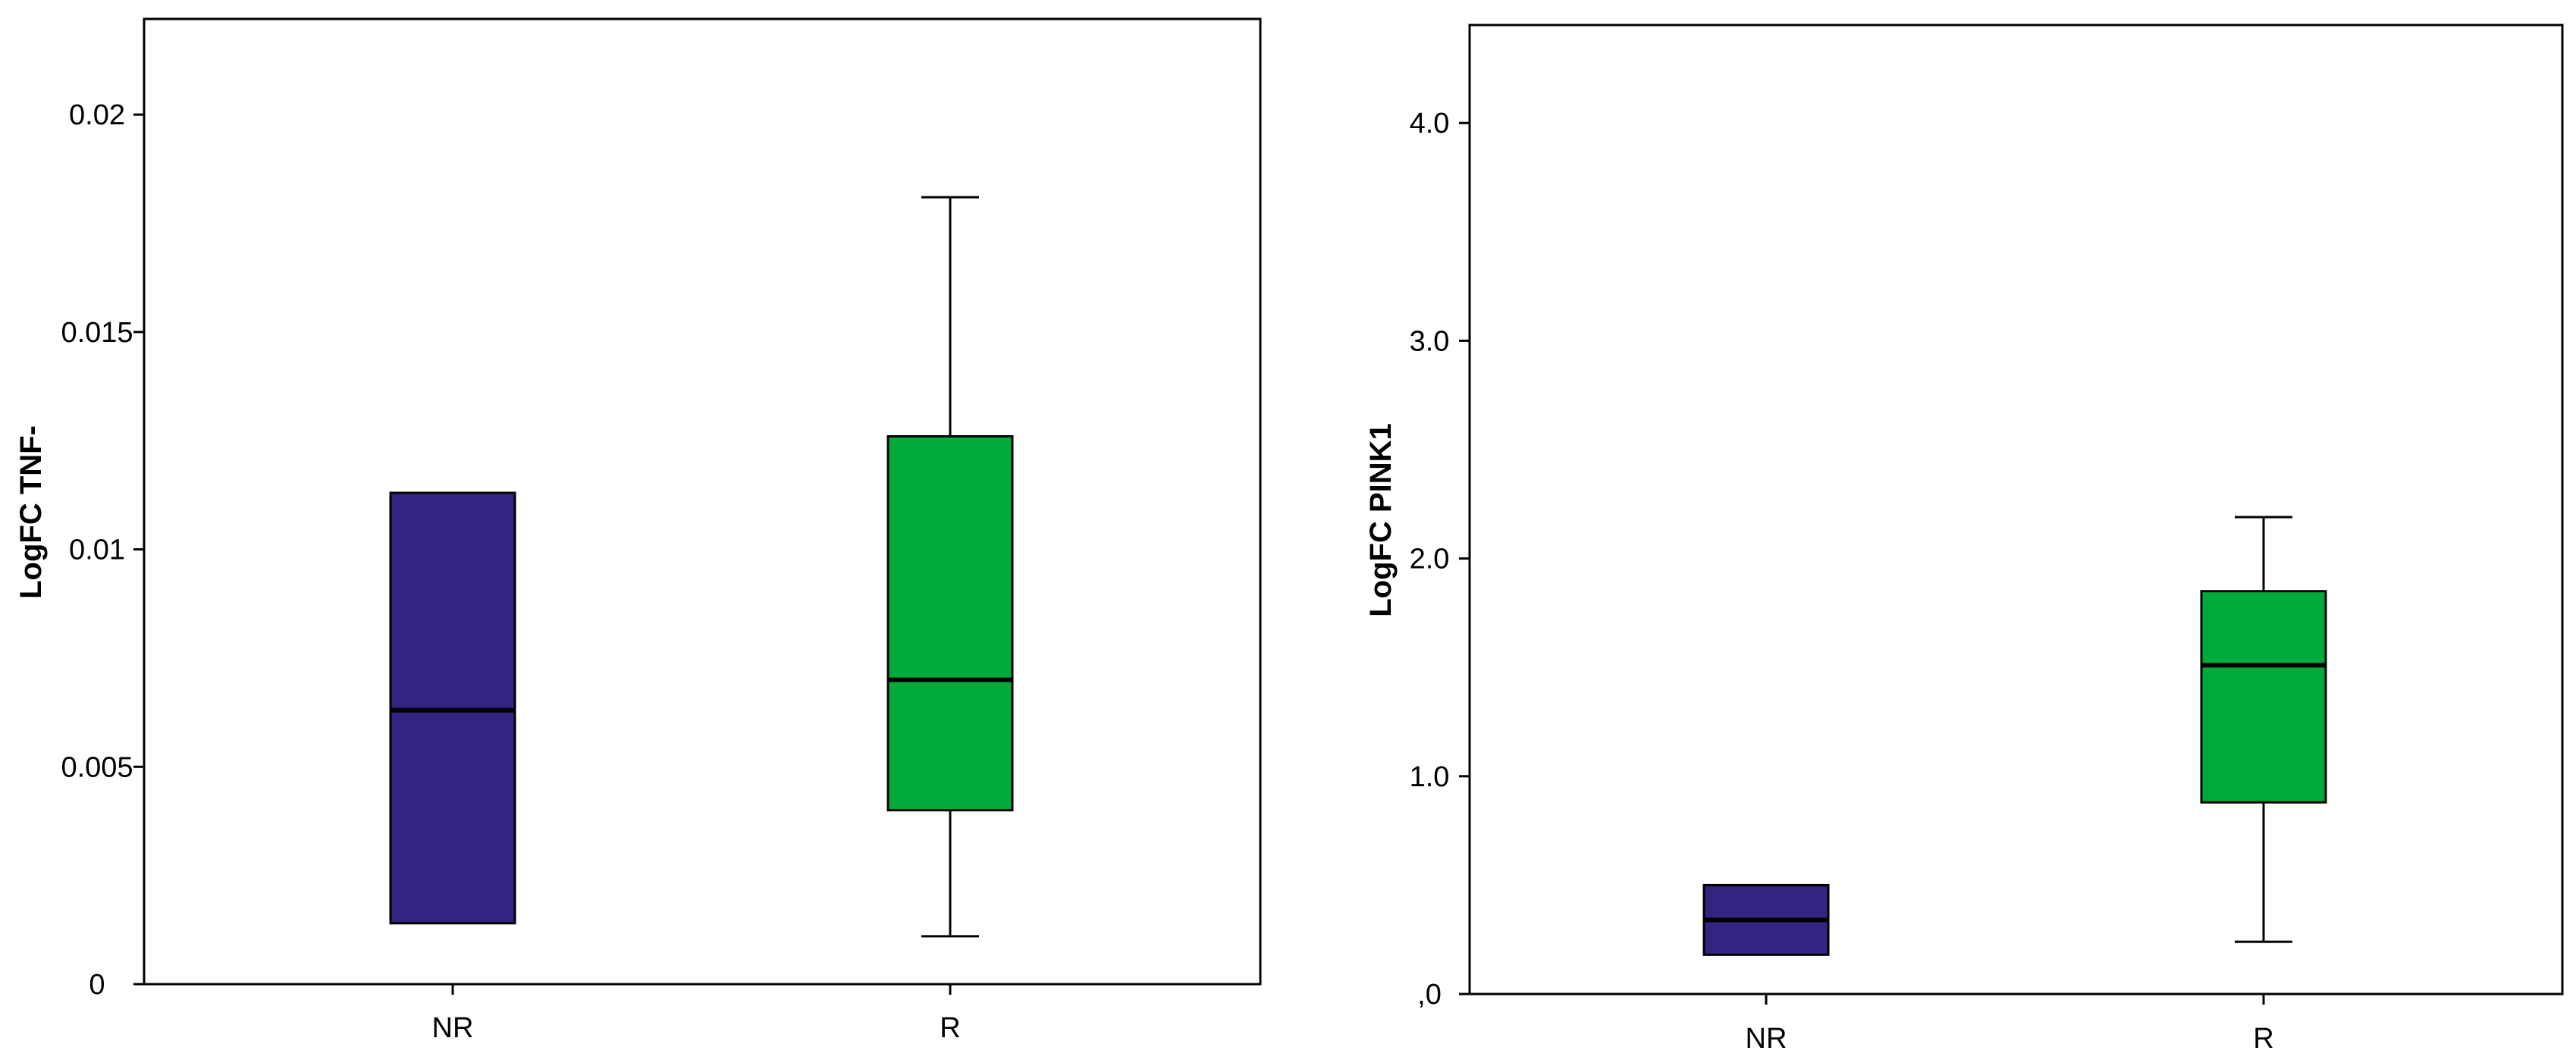 Image resolution: width=2576 pixels, height=1063 pixels. I want to click on y-axis-label: LogFC TNF-, so click(31, 512).